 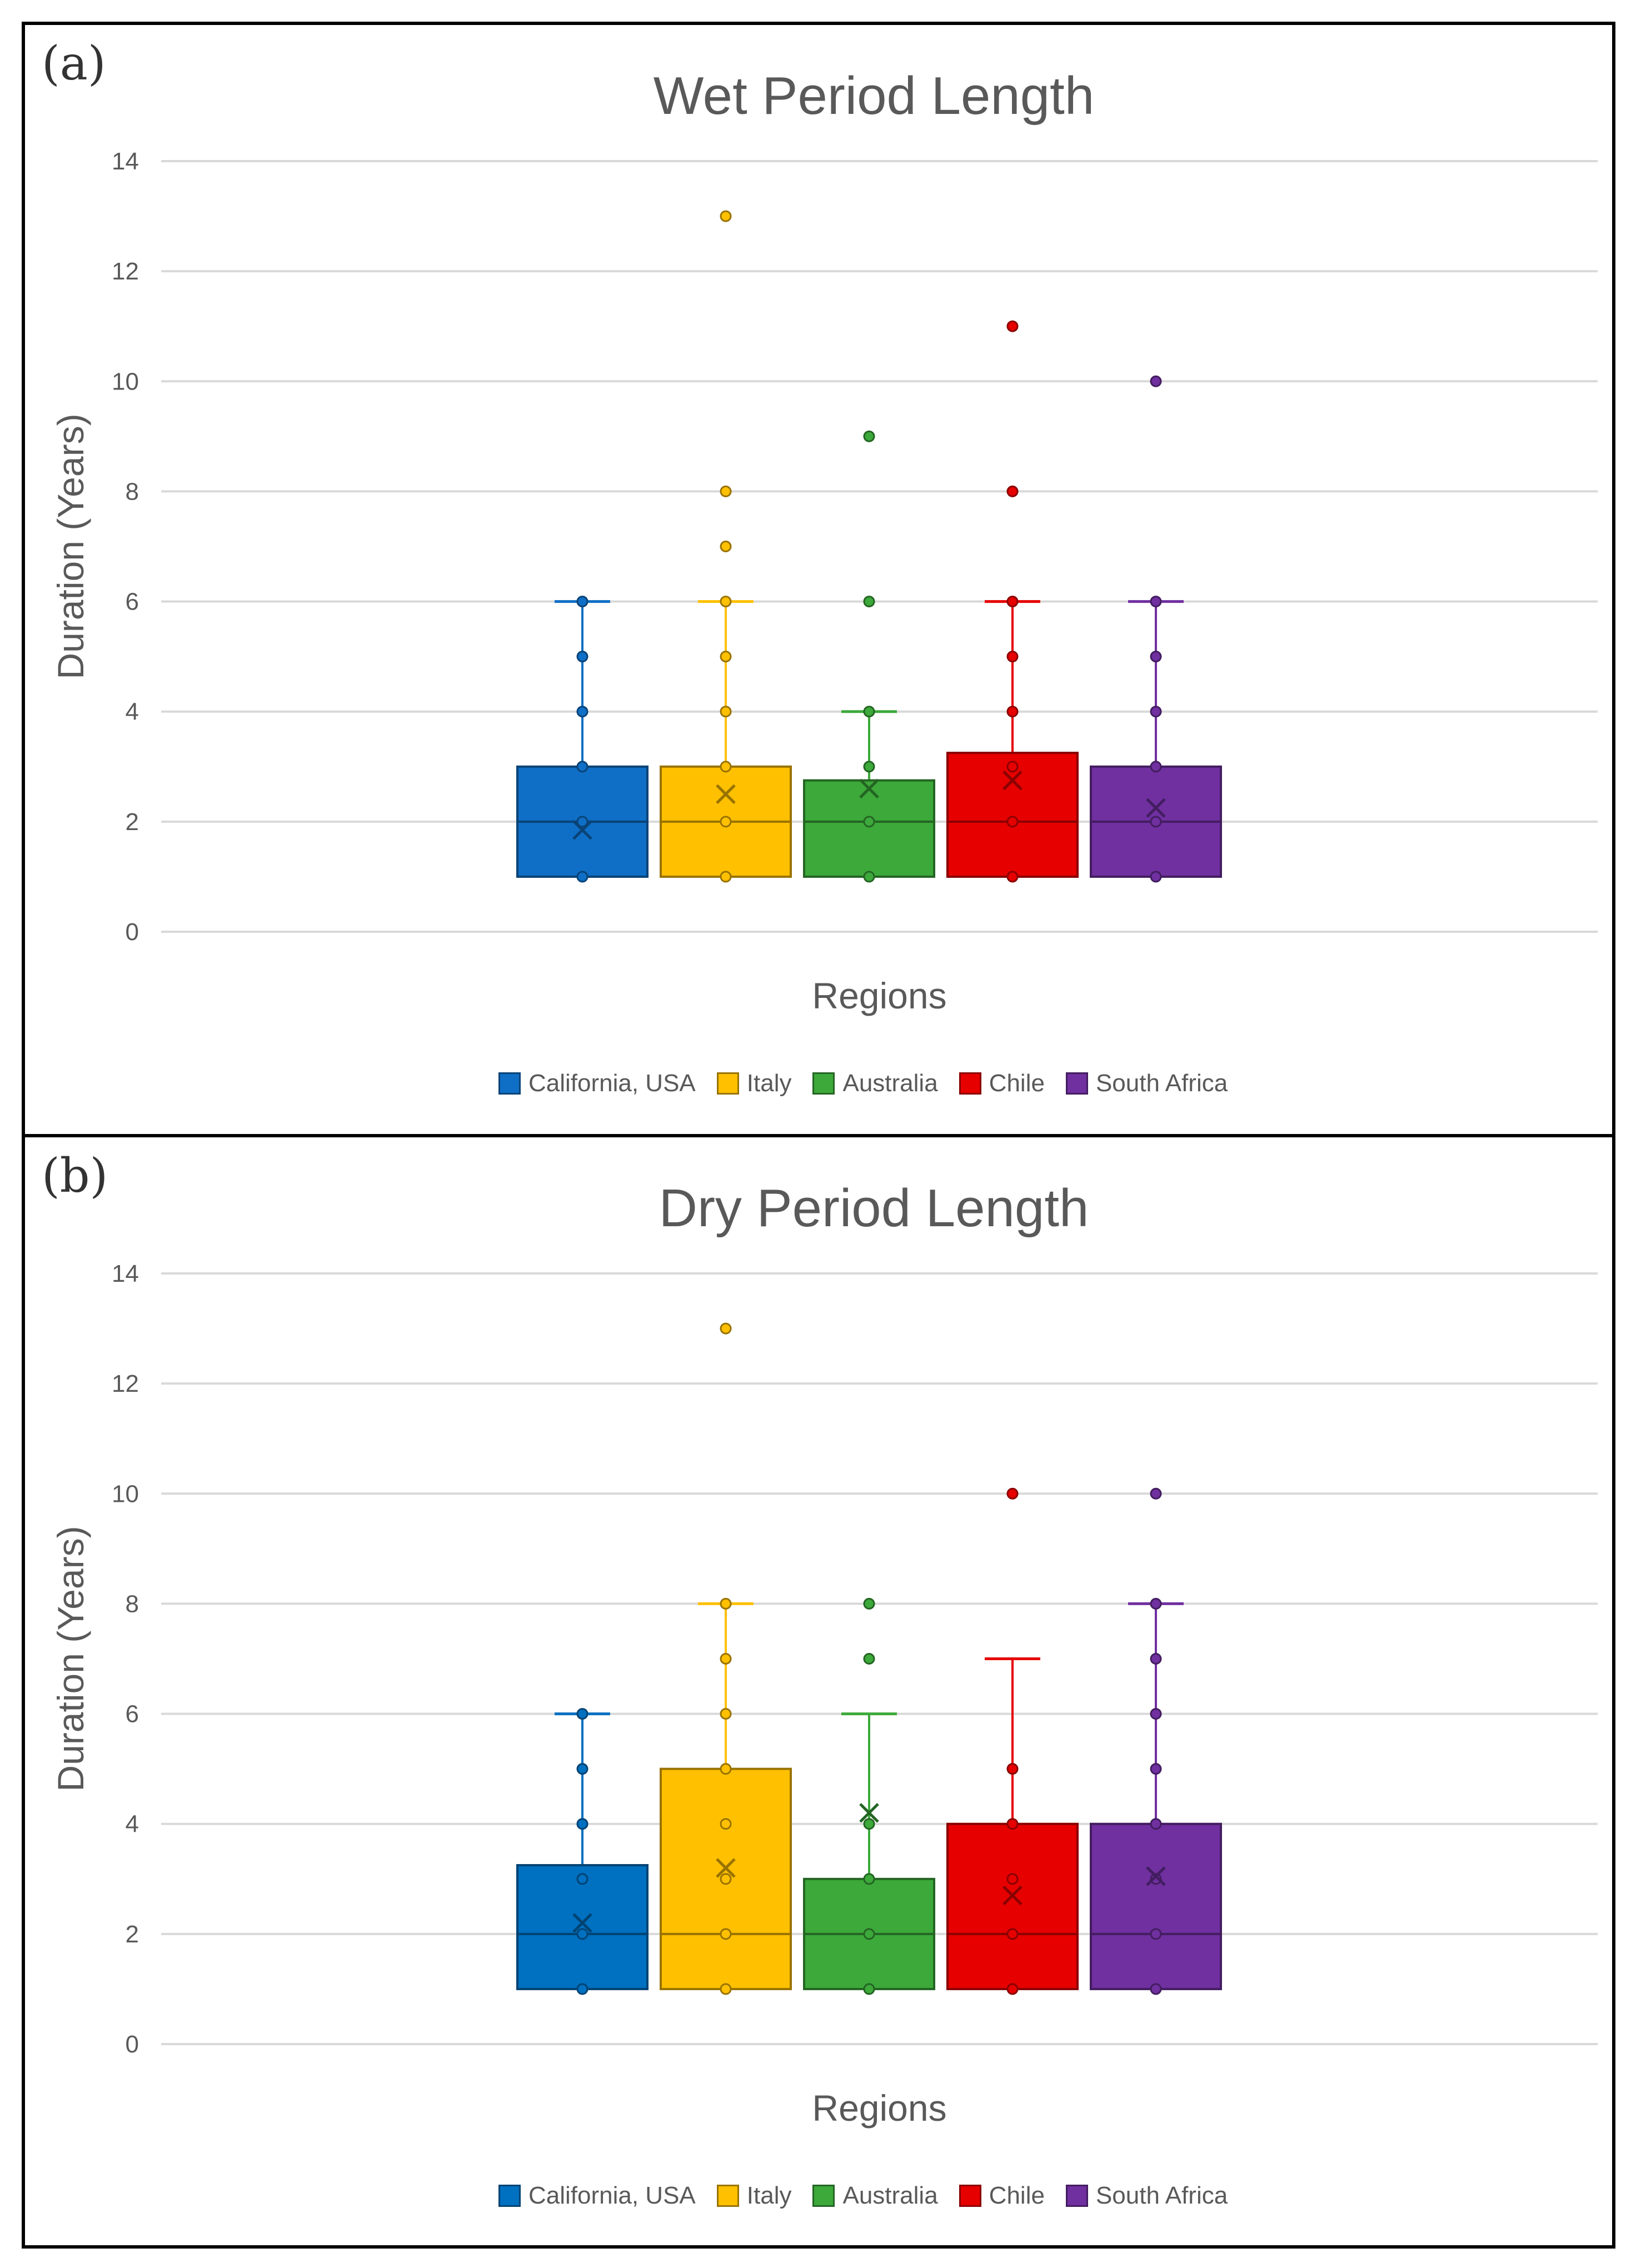 I want to click on legend-label: Australia, so click(x=890, y=2195).